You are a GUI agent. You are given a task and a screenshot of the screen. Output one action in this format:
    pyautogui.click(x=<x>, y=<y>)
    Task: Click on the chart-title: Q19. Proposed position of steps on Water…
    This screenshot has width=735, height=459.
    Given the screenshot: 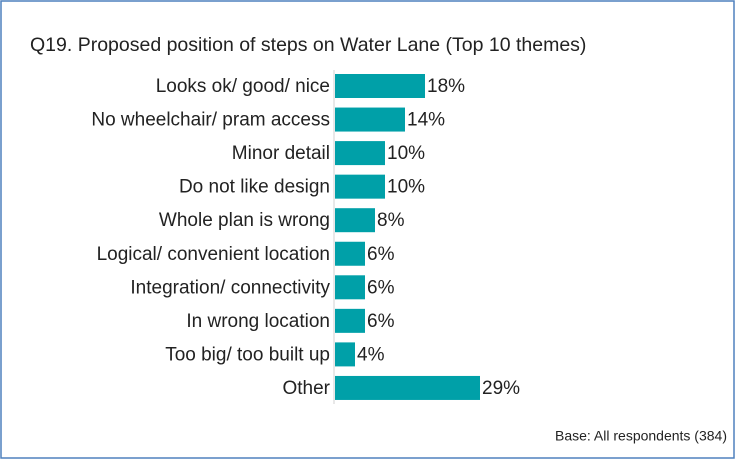 What is the action you would take?
    pyautogui.click(x=308, y=45)
    